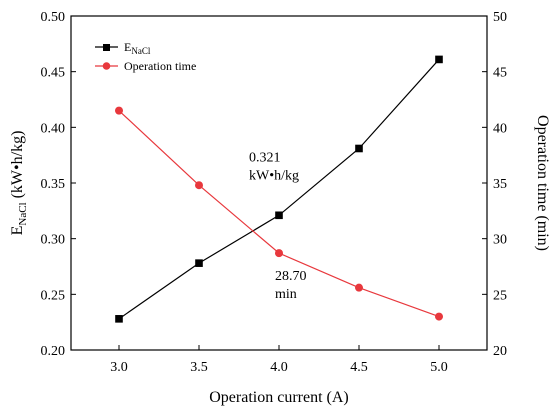 The image size is (550, 410). What do you see at coordinates (279, 367) in the screenshot?
I see `x-tick-label: 4.0` at bounding box center [279, 367].